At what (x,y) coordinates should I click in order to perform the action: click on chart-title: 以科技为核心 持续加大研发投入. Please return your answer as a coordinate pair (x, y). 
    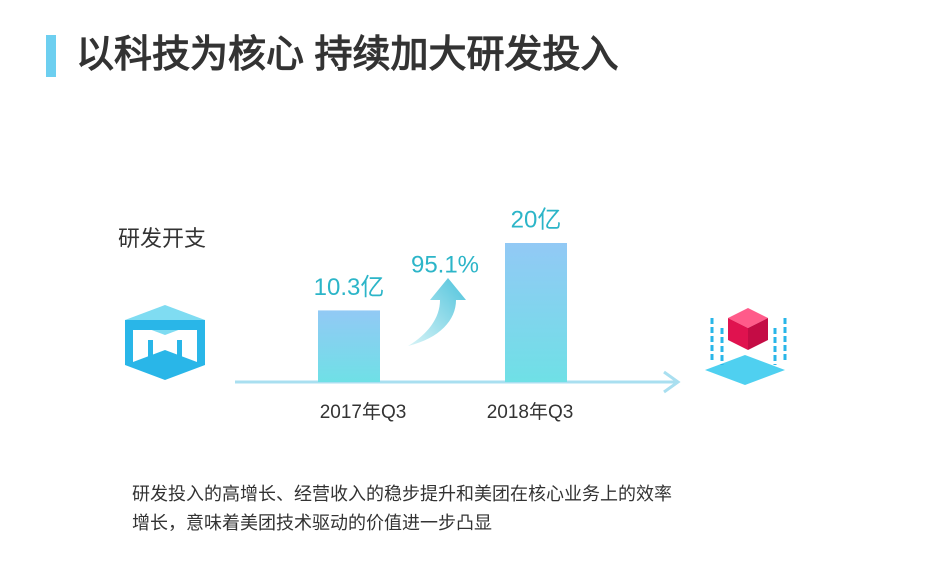
    Looking at the image, I should click on (347, 55).